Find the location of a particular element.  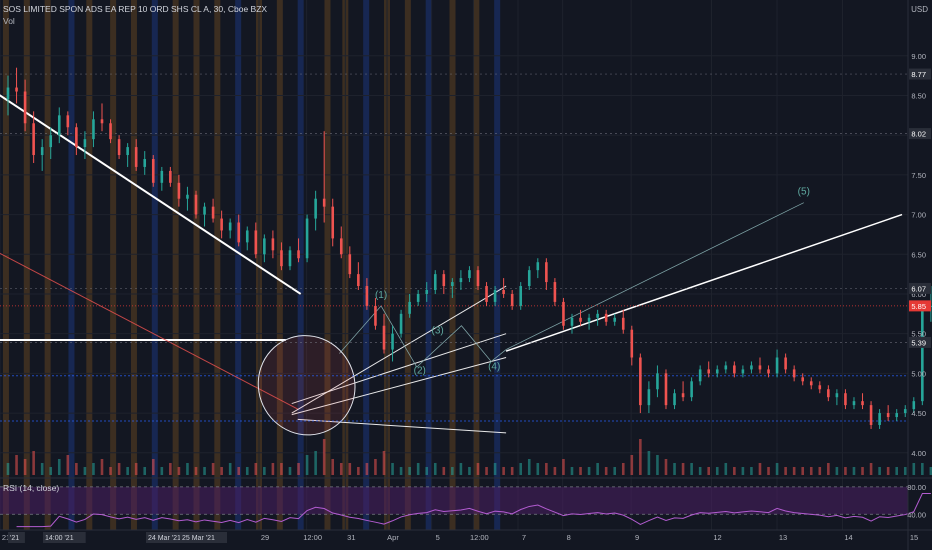

volume-label: Vol is located at coordinates (9, 21).